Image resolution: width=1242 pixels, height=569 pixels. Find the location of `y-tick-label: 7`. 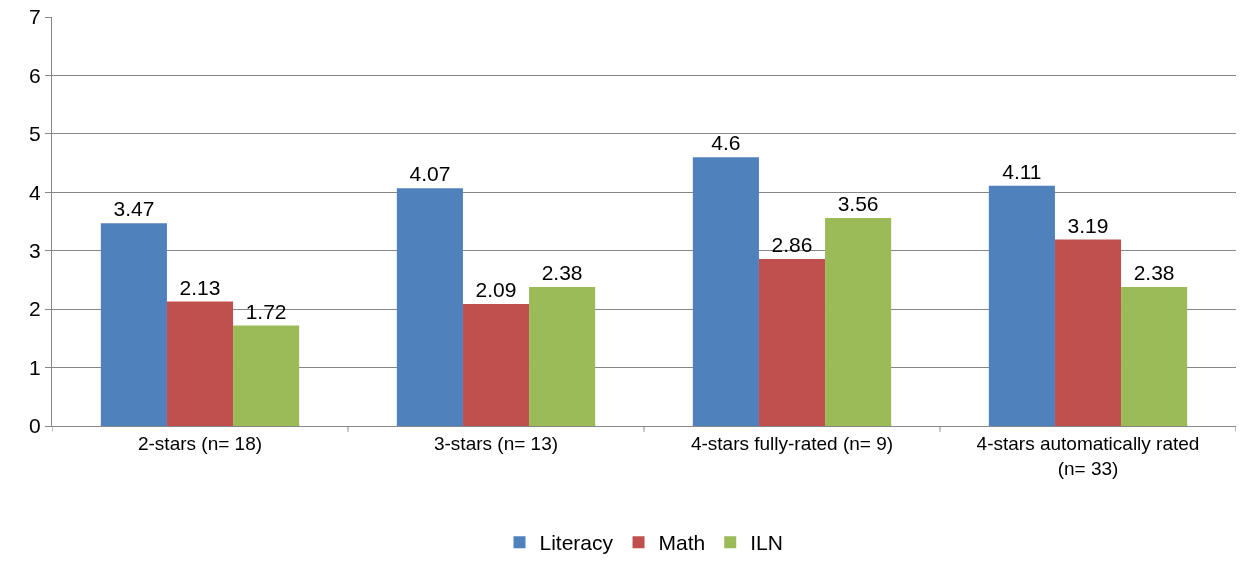

y-tick-label: 7 is located at coordinates (35, 17).